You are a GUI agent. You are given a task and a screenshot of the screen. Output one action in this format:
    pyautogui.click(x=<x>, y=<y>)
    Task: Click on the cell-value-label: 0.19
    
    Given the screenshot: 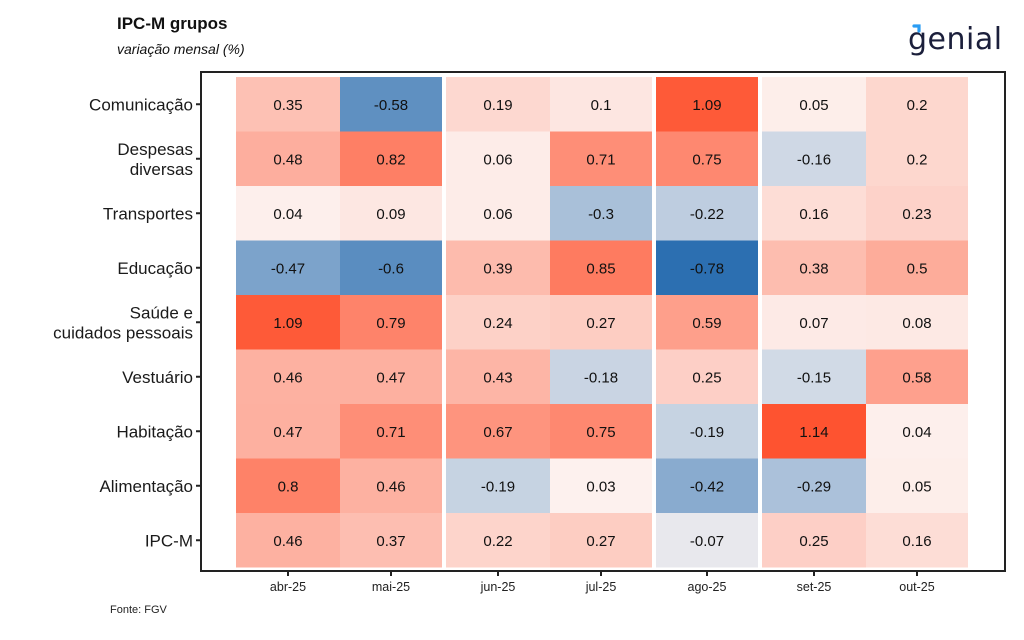 What is the action you would take?
    pyautogui.click(x=497, y=105)
    